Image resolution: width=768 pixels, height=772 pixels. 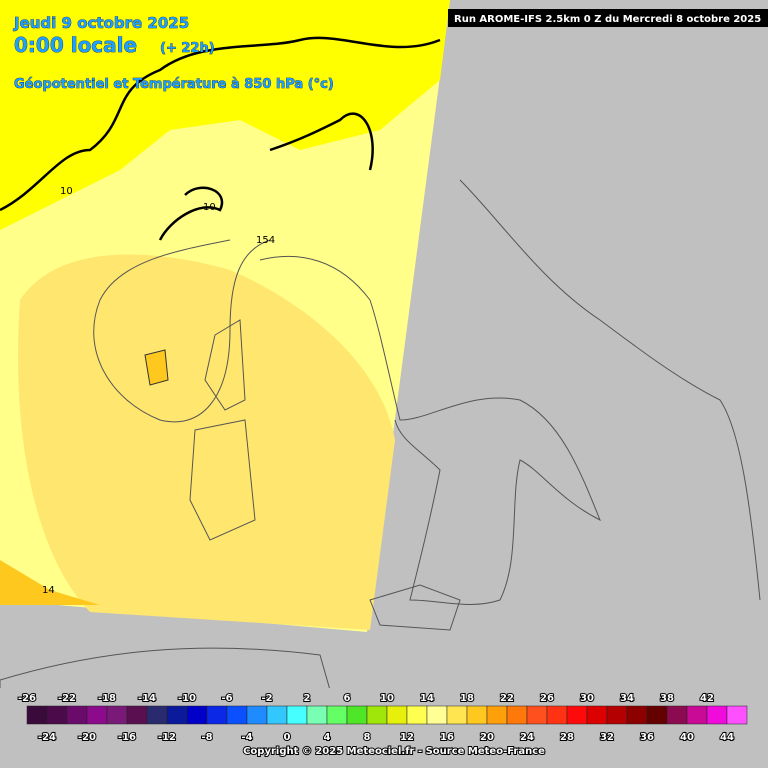 I want to click on legend-label: 22, so click(x=507, y=698).